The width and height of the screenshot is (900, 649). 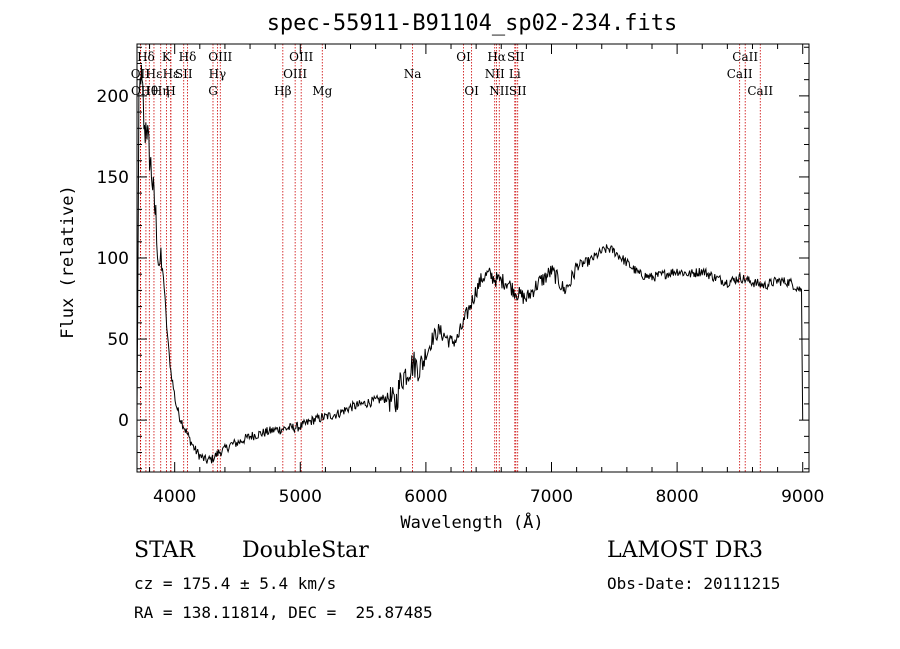 I want to click on emission-line-label: Hη, so click(x=161, y=91).